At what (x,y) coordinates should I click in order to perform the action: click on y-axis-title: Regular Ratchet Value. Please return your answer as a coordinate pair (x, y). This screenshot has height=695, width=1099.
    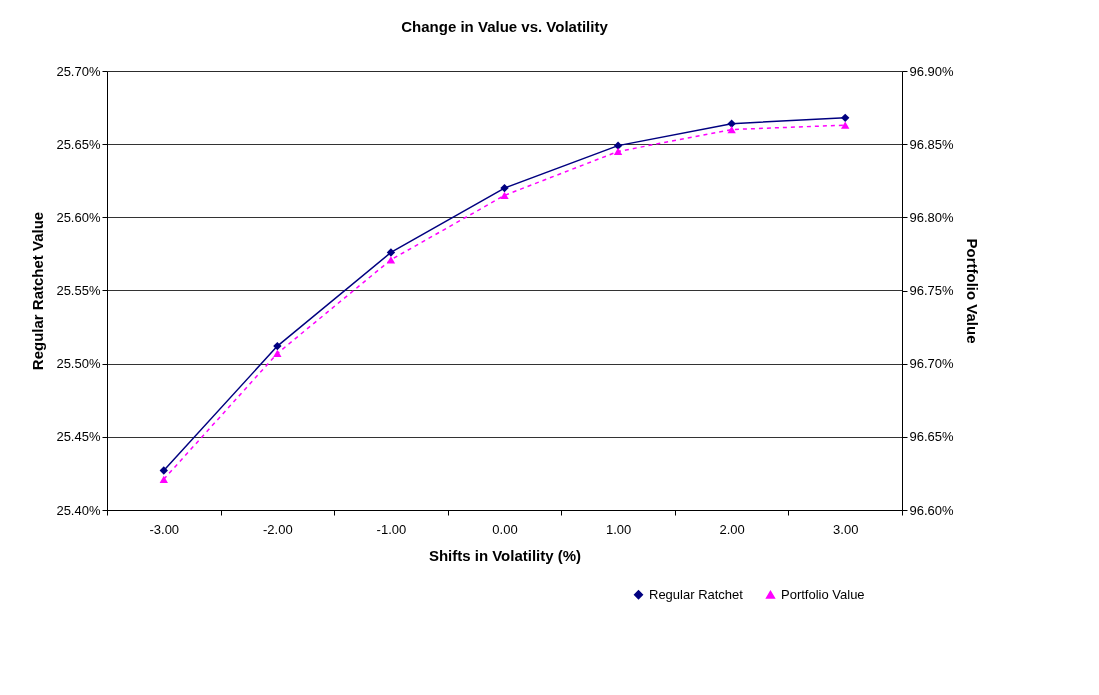
    Looking at the image, I should click on (38, 291).